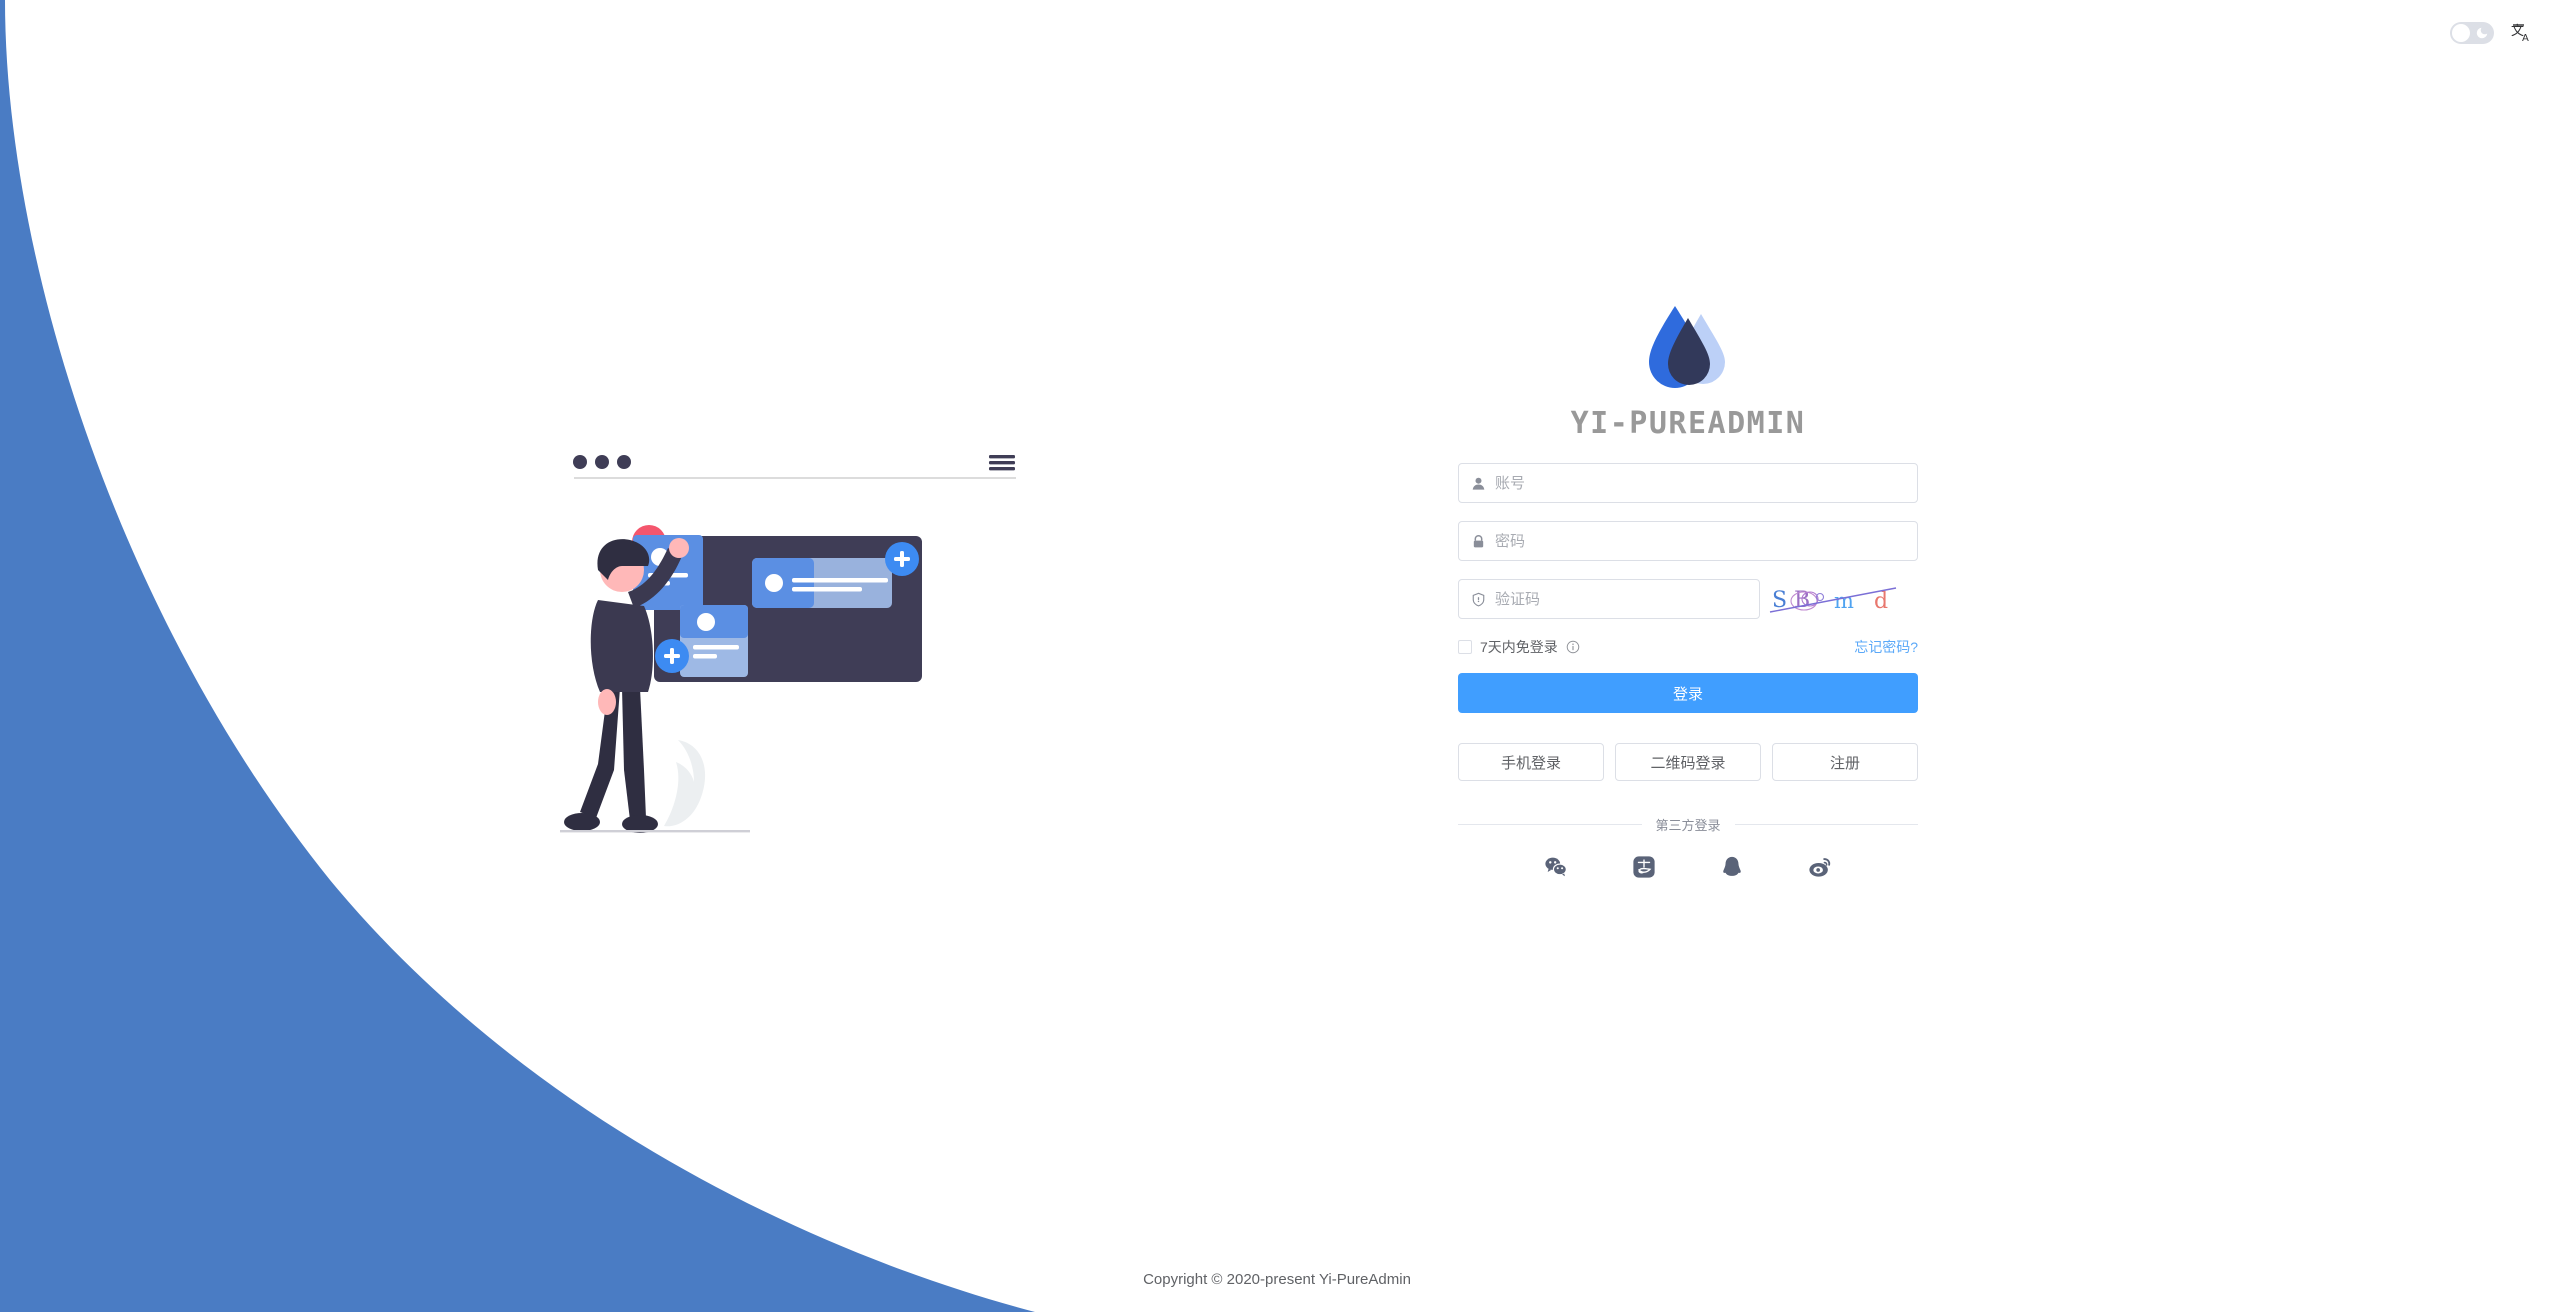 The image size is (2554, 1312). I want to click on remember-me-label: 7天内免登录, so click(1519, 647).